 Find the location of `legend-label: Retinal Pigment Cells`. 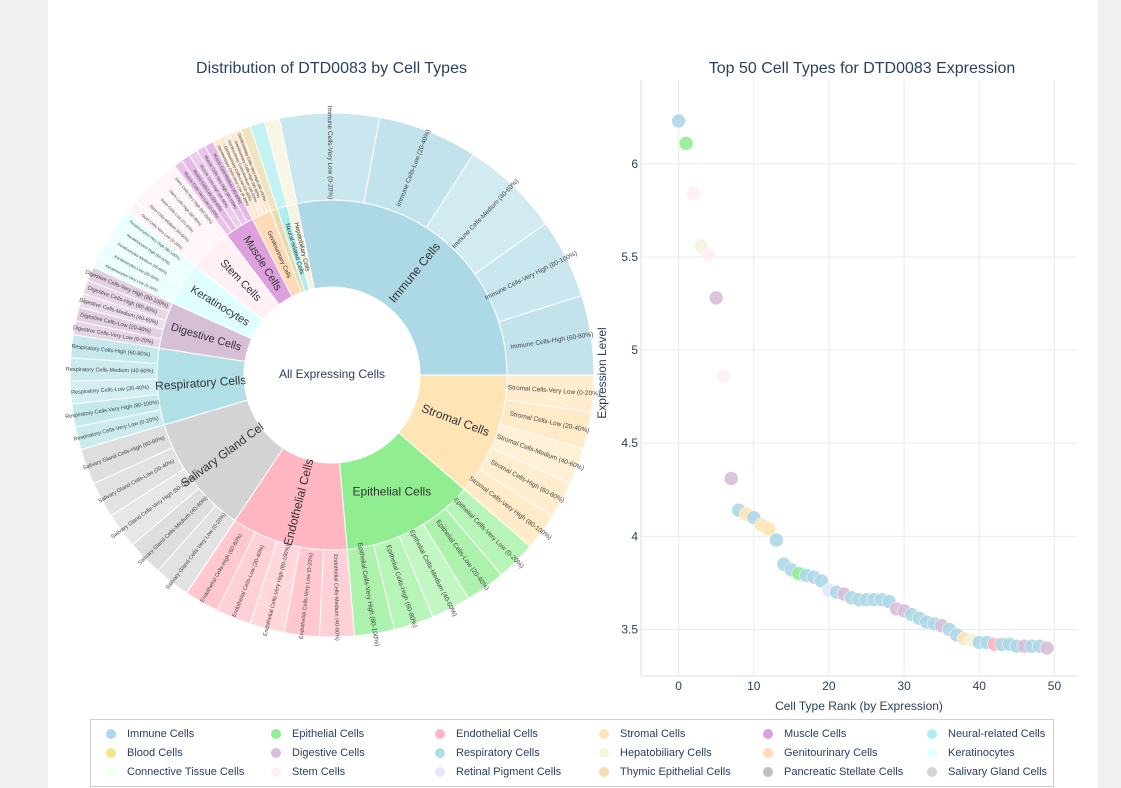

legend-label: Retinal Pigment Cells is located at coordinates (509, 772).